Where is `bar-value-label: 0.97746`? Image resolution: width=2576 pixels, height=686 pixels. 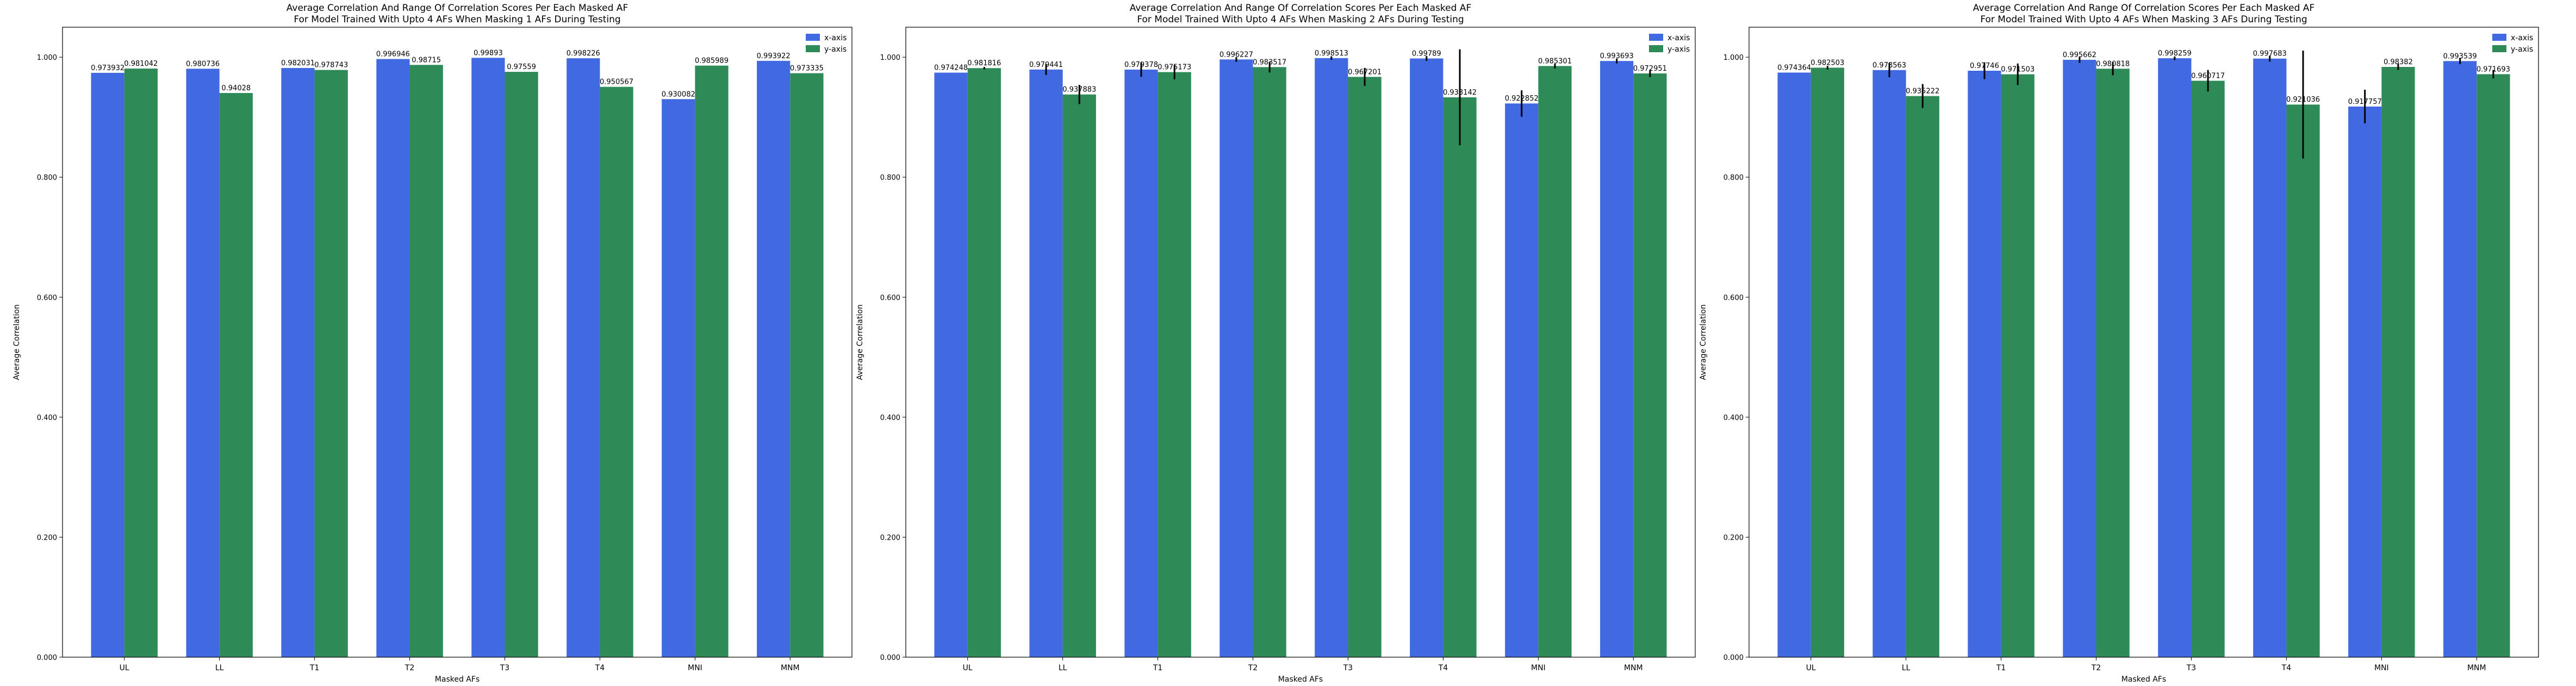 bar-value-label: 0.97746 is located at coordinates (1984, 66).